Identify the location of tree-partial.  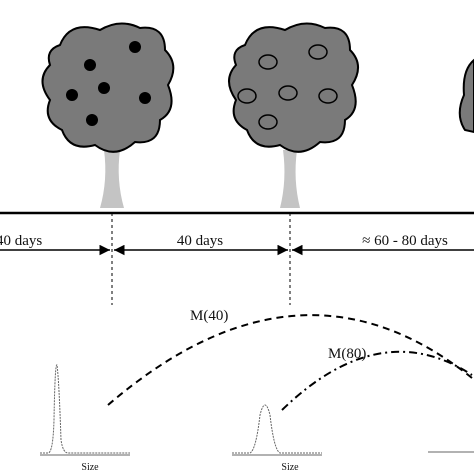
(466, 96).